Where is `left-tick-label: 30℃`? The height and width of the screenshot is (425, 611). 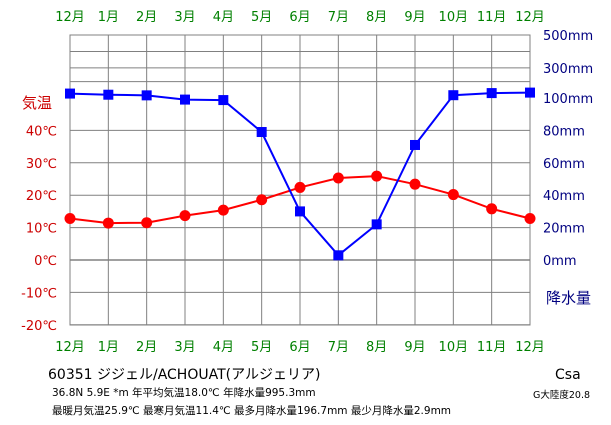 left-tick-label: 30℃ is located at coordinates (41, 164).